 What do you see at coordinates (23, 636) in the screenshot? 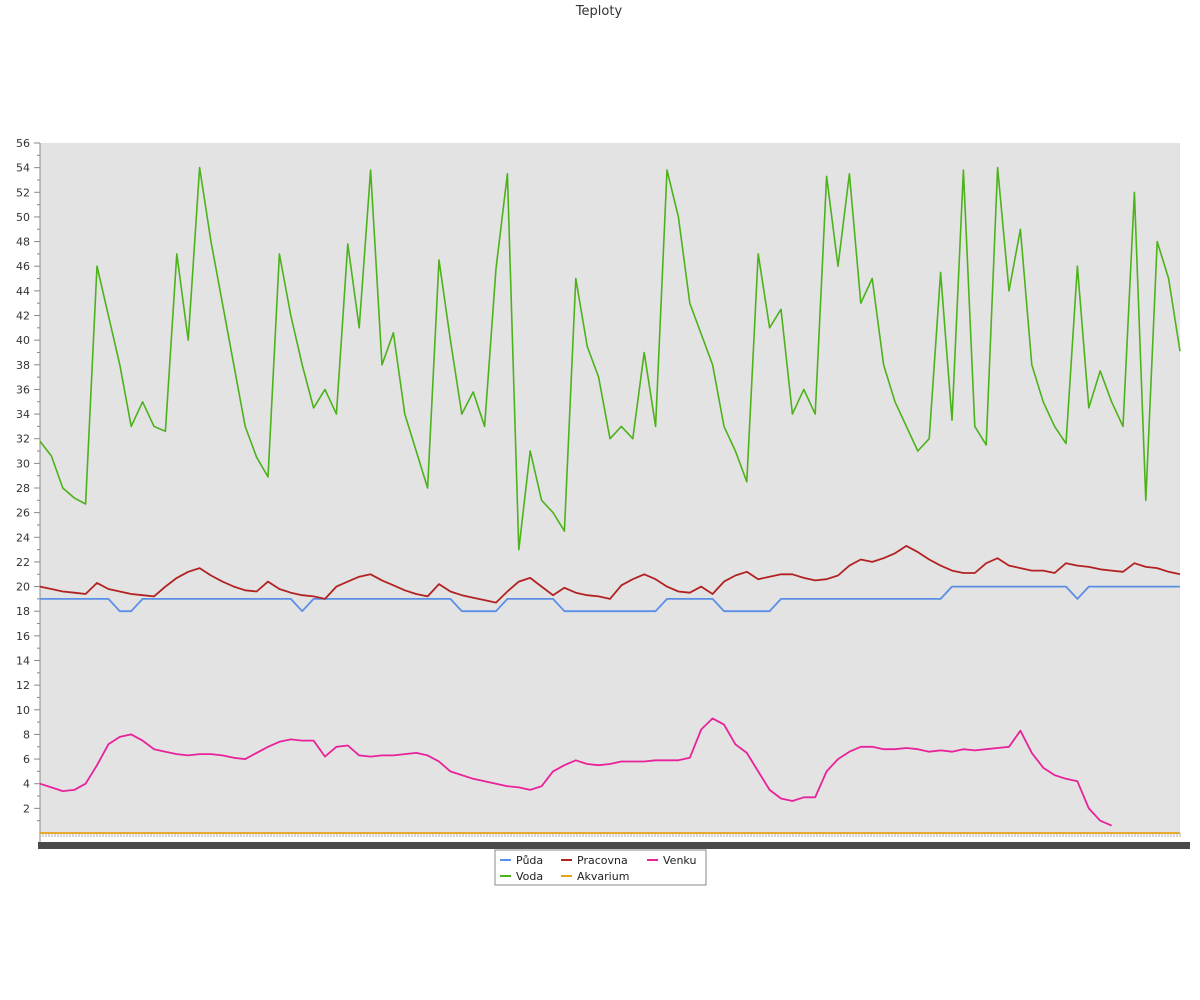
I see `y-tick-label: 16` at bounding box center [23, 636].